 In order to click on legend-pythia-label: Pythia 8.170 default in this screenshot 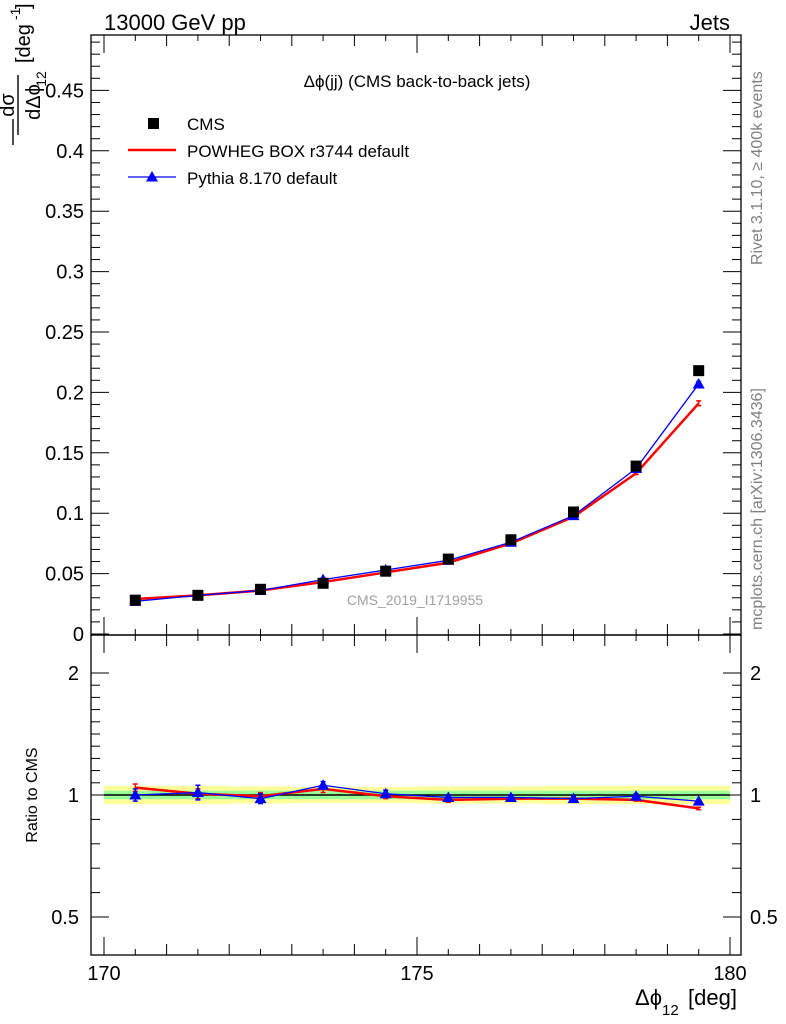, I will do `click(262, 178)`.